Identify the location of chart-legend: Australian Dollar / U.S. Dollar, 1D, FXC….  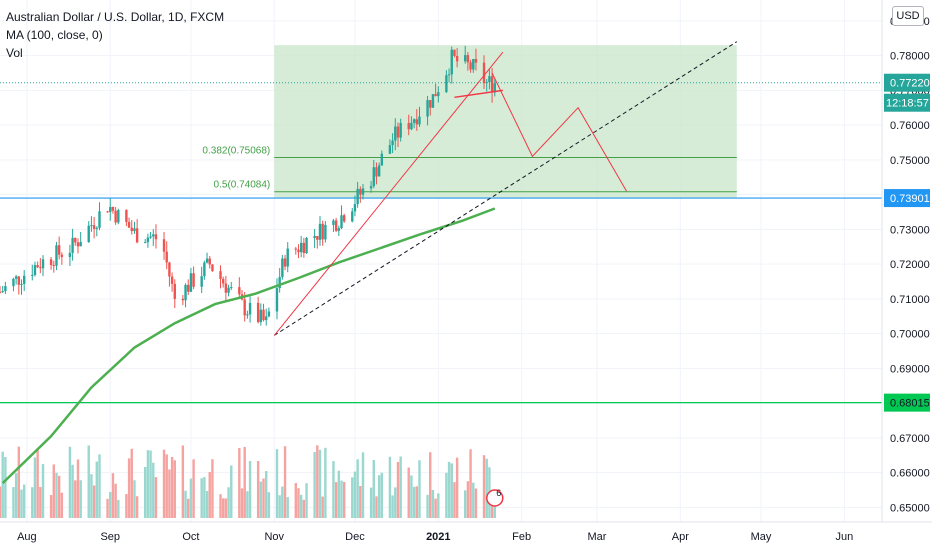
(115, 35).